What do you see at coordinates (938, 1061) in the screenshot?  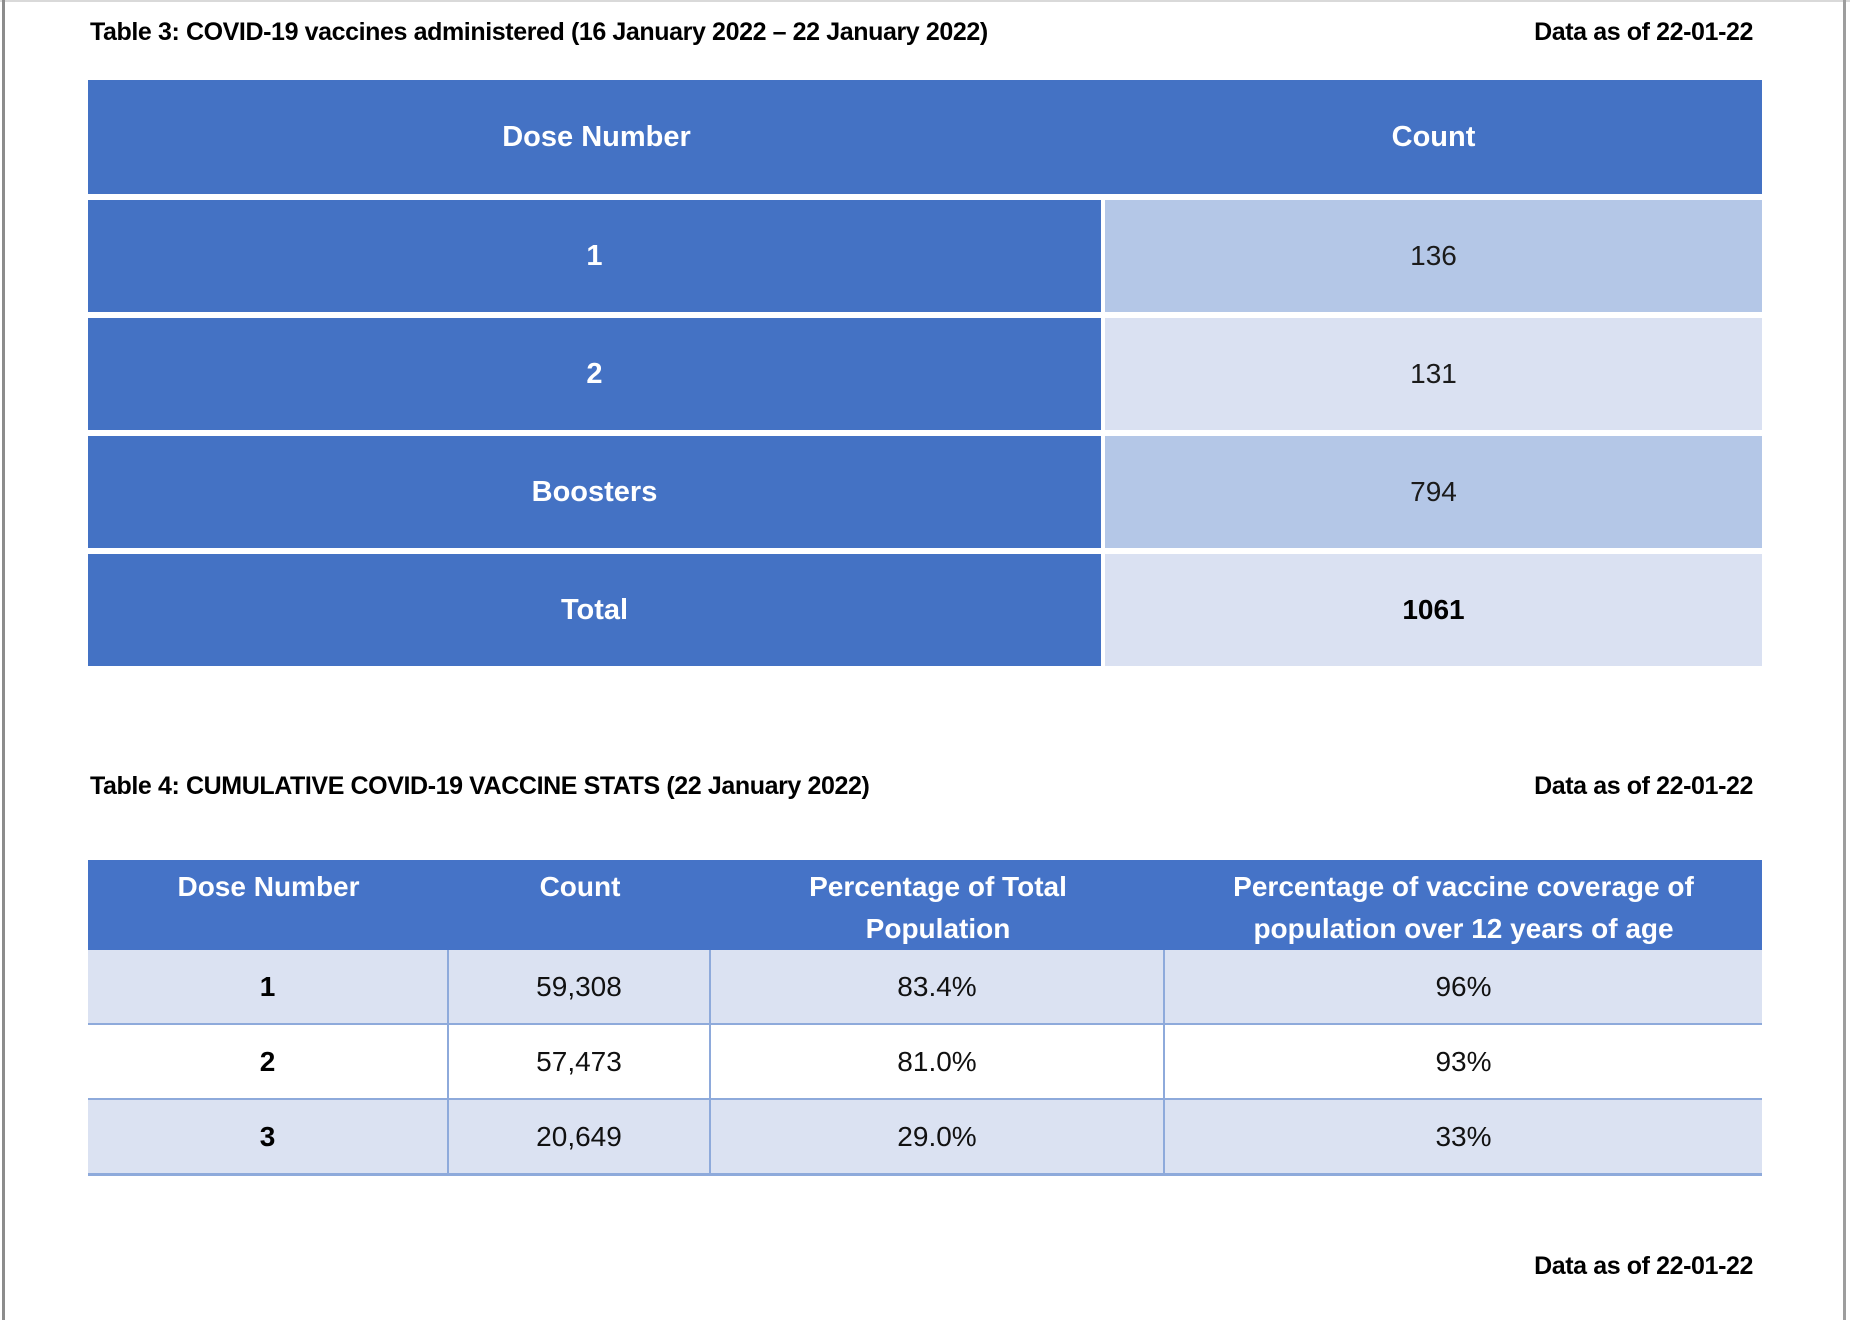 I see `table4-row2-pct-total: 81.0%` at bounding box center [938, 1061].